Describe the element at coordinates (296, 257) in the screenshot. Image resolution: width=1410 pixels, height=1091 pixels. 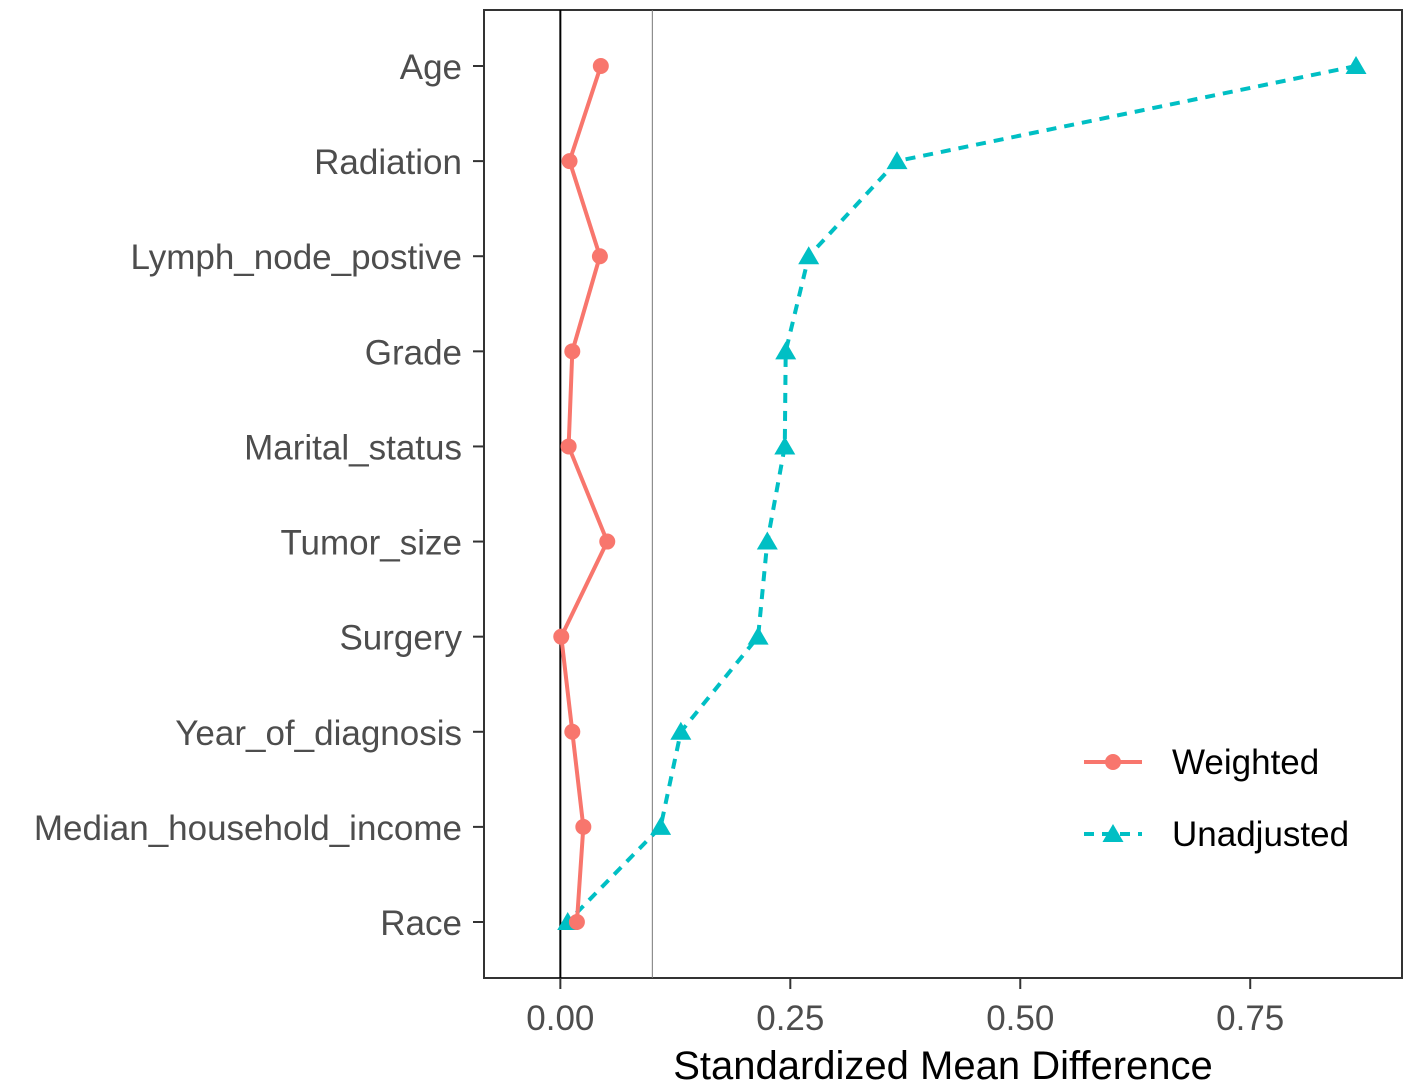
I see `y-tick-label: Lymph_node_postive` at that location.